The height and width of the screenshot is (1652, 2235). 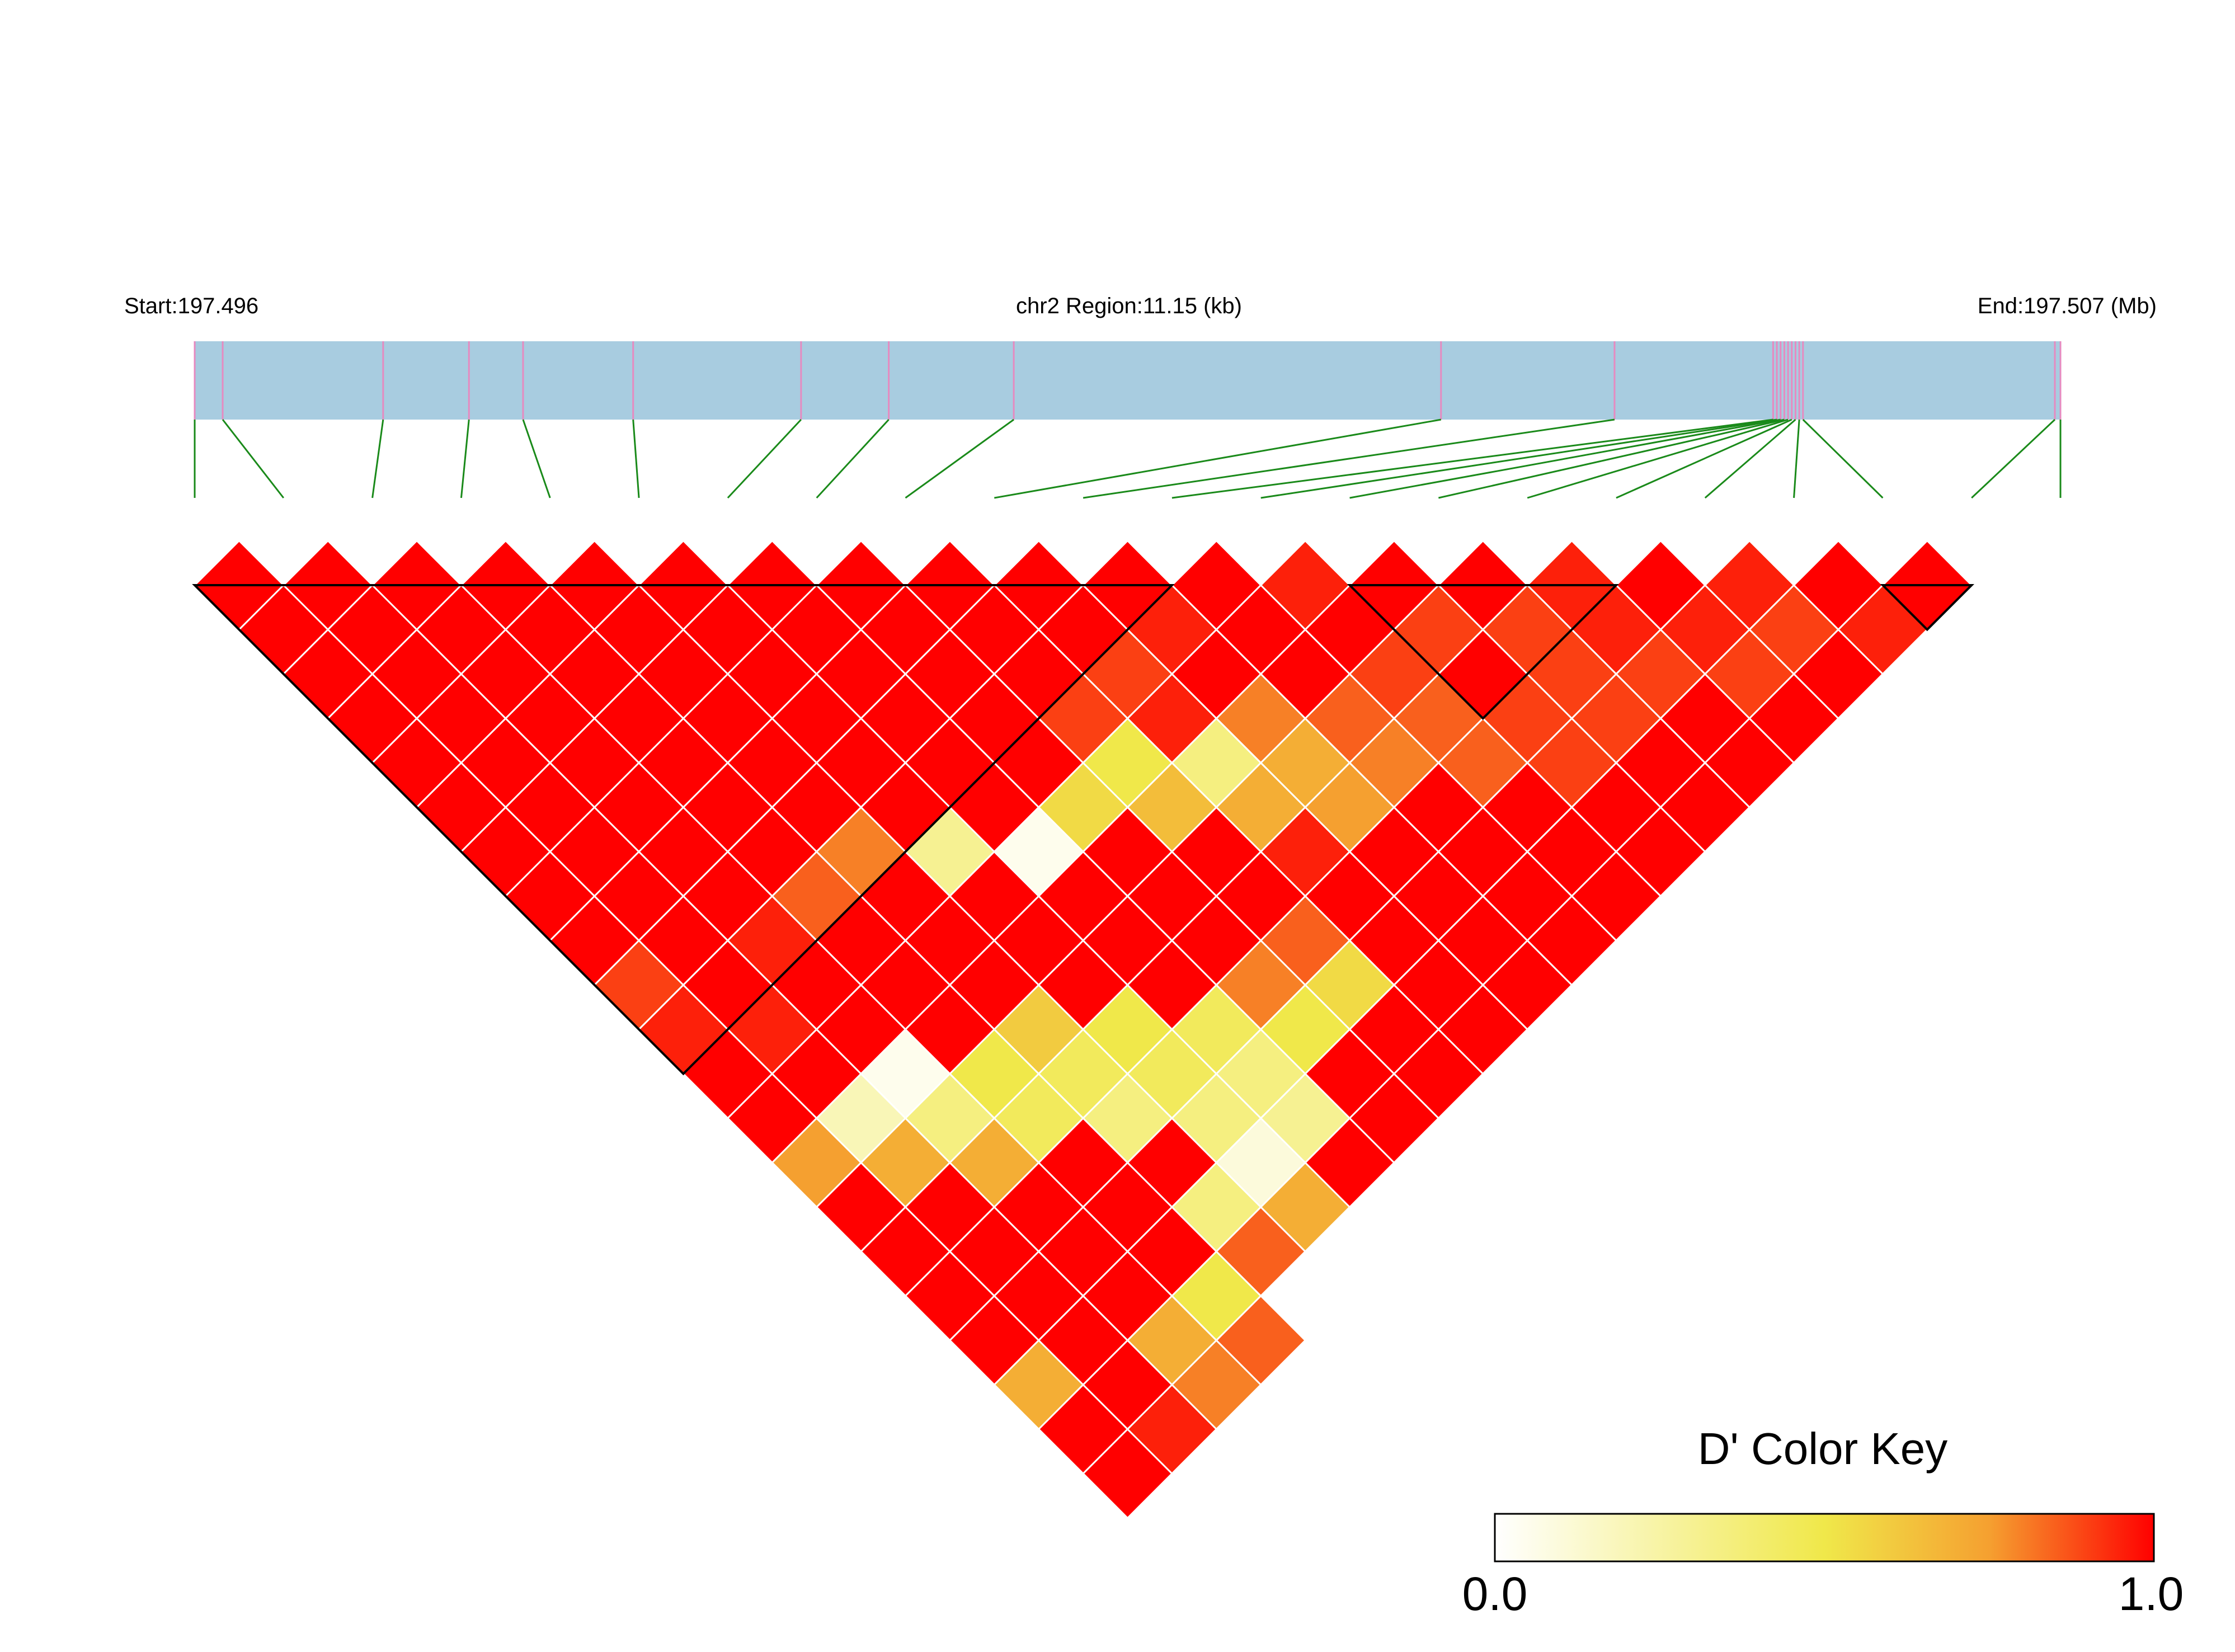 I want to click on region-track, so click(x=1127, y=381).